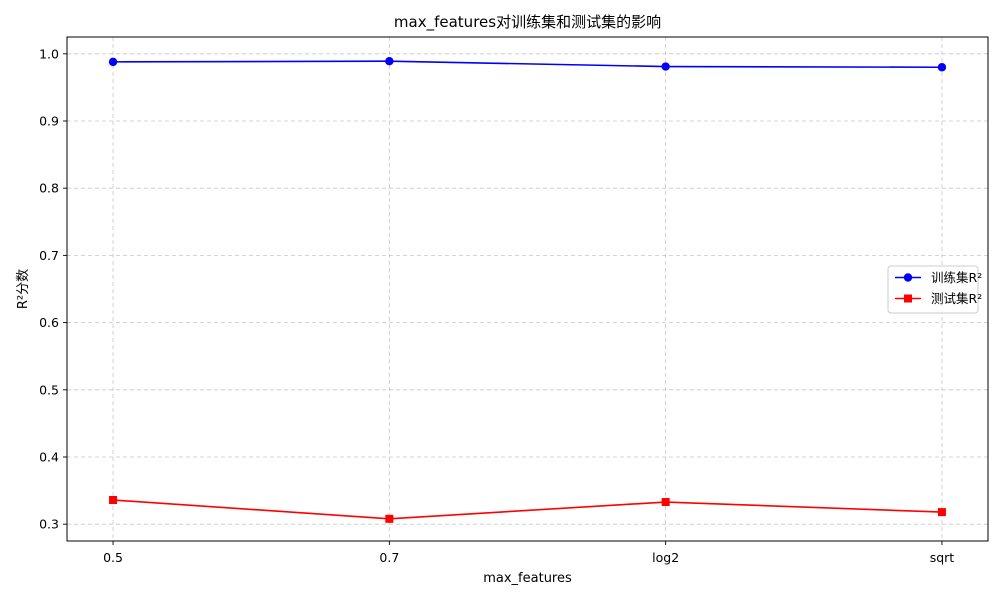 This screenshot has width=1000, height=600. Describe the element at coordinates (49, 53) in the screenshot. I see `y-tick-label: 1.0` at that location.